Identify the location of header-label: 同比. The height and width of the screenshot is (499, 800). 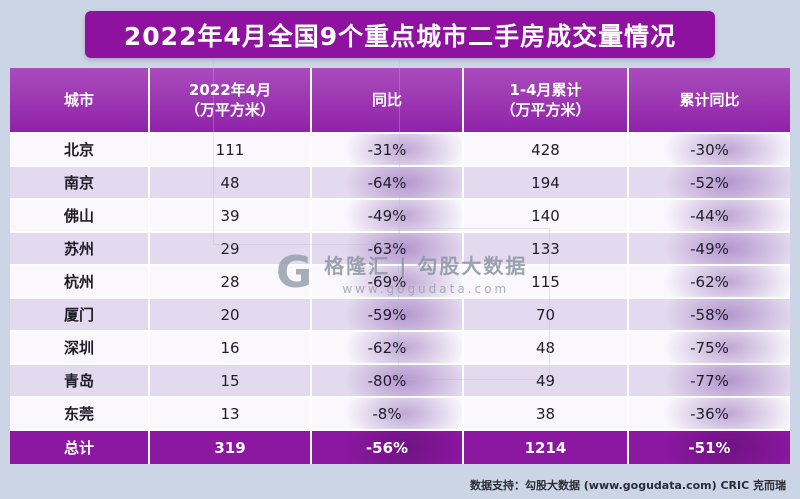
(386, 99).